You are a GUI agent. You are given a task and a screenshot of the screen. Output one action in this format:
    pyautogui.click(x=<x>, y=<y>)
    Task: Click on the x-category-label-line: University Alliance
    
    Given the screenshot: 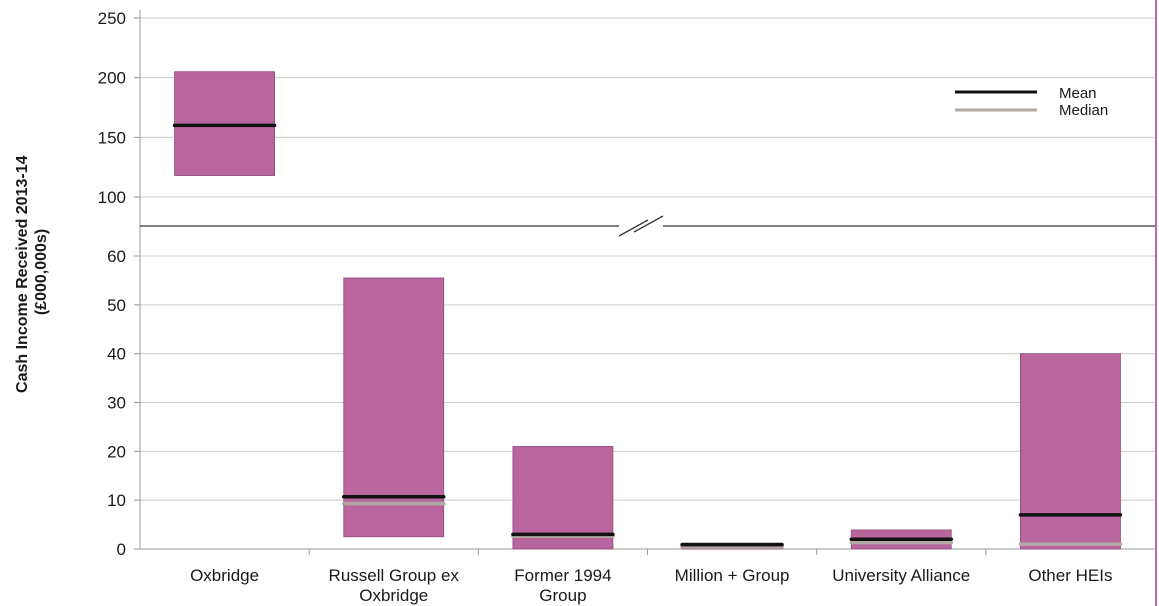 What is the action you would take?
    pyautogui.click(x=901, y=575)
    